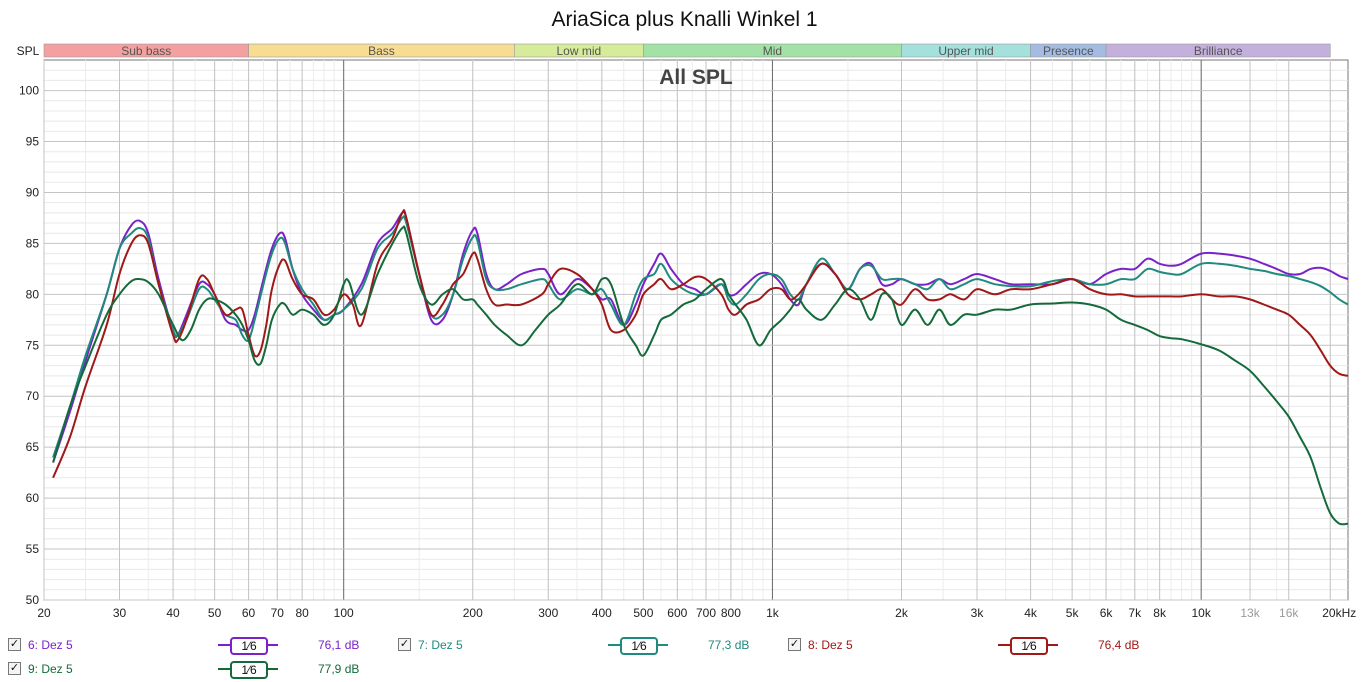  What do you see at coordinates (706, 613) in the screenshot?
I see `x-tick-label: 700` at bounding box center [706, 613].